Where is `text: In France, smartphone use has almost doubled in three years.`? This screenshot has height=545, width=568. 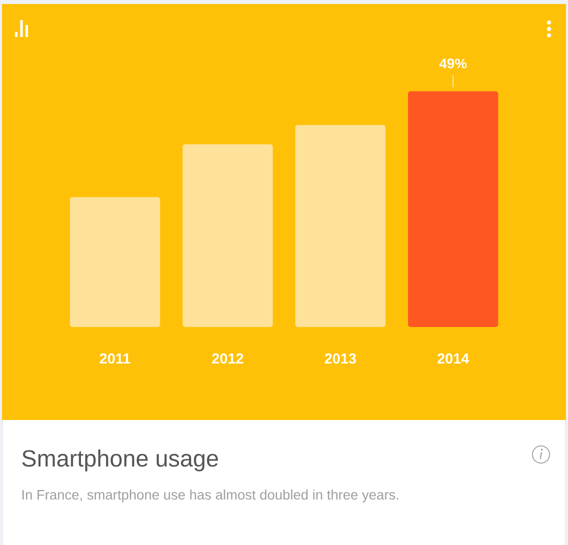
text: In France, smartphone use has almost doubled in three years. is located at coordinates (210, 496).